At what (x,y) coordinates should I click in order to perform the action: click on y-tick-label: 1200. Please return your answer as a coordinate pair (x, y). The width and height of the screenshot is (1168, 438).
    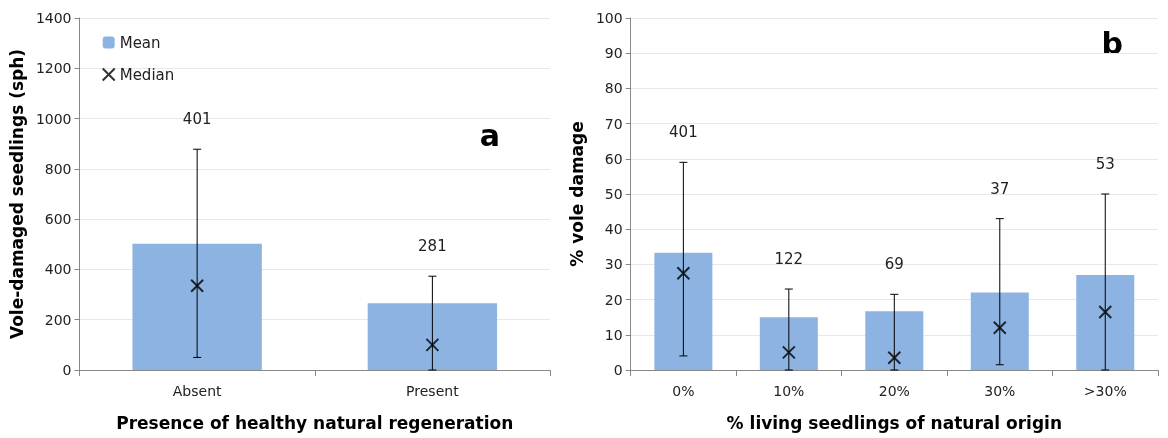
    Looking at the image, I should click on (53, 68).